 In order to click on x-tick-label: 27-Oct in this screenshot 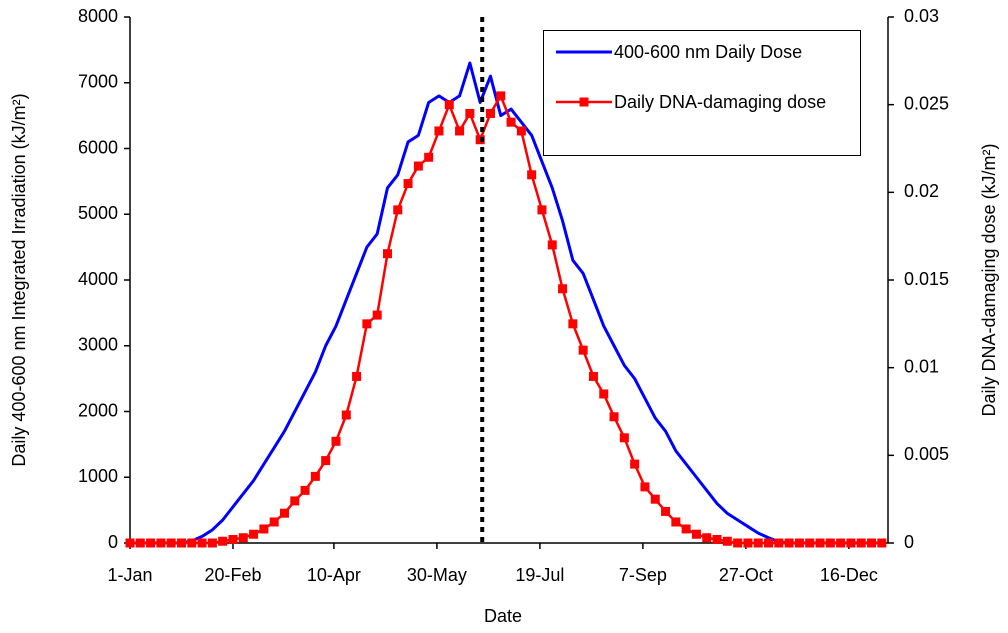, I will do `click(746, 575)`.